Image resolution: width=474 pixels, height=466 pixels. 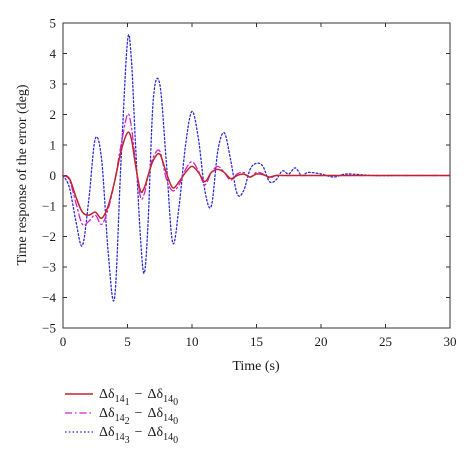 I want to click on legend-label-3: Δδ143− Δδ140, so click(x=138, y=435).